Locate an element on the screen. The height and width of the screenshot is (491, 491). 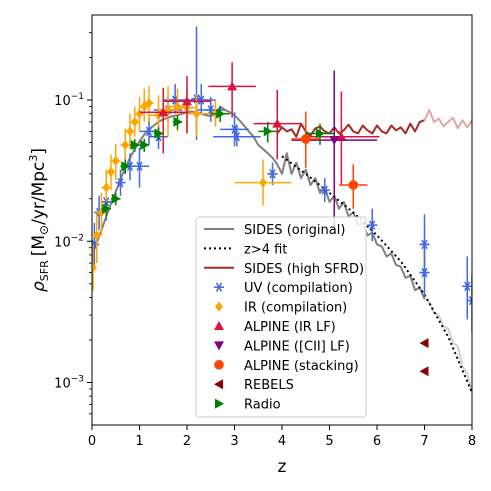
y-label-unit-suffix: ] is located at coordinates (39, 151).